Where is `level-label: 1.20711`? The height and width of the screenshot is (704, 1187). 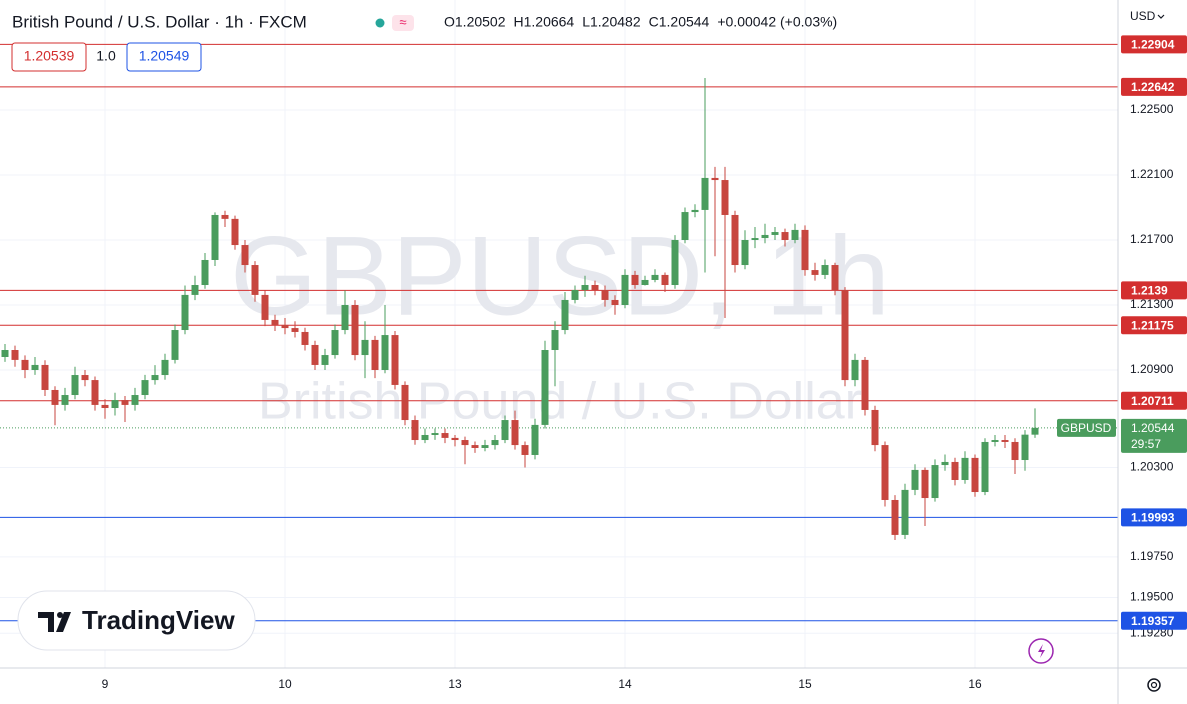
level-label: 1.20711 is located at coordinates (1152, 401).